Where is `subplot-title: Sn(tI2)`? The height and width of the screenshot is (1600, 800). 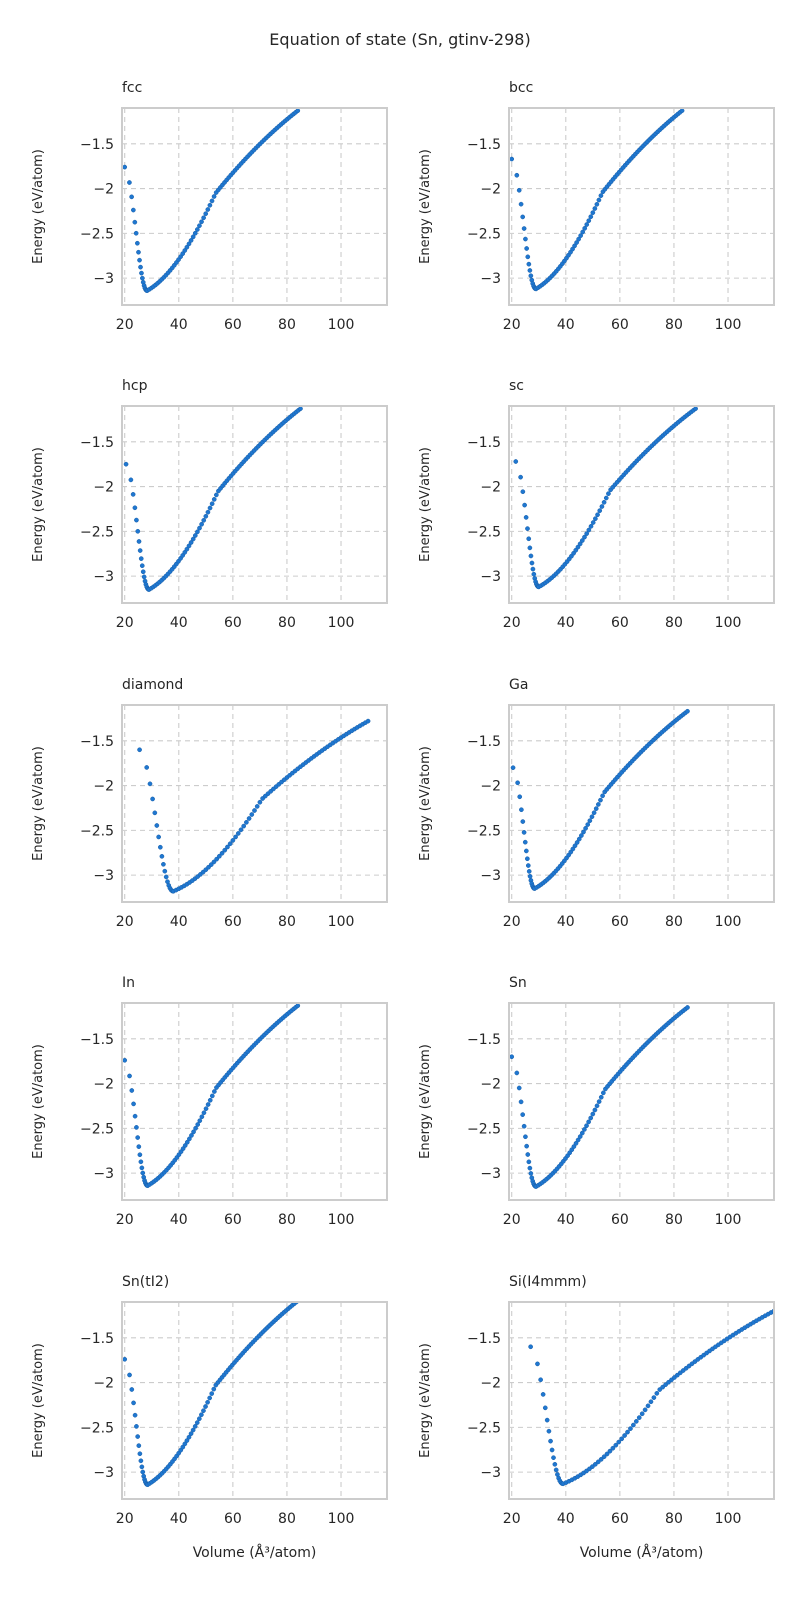
subplot-title: Sn(tI2) is located at coordinates (145, 1282).